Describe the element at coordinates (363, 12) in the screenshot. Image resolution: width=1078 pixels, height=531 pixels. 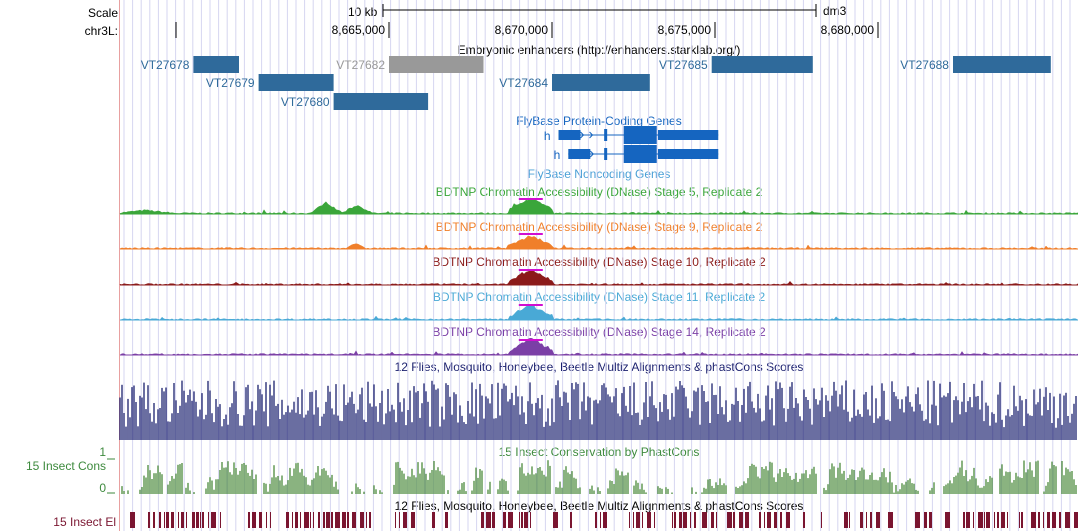
I see `scale-size-label: 10 kb` at that location.